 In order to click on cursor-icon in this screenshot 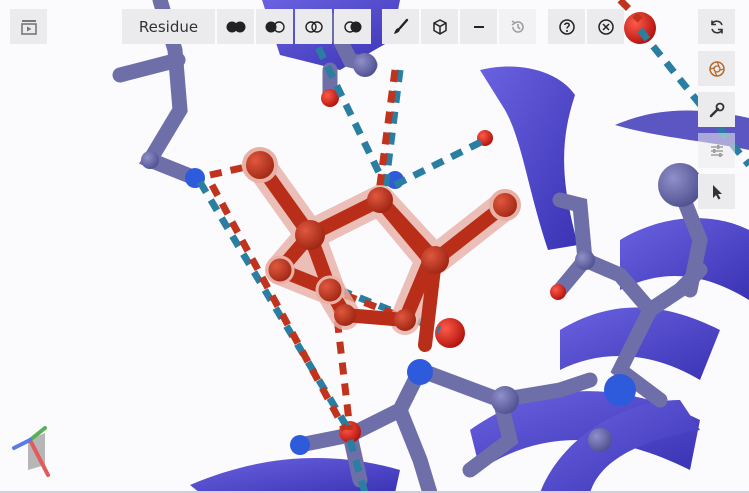, I will do `click(717, 192)`.